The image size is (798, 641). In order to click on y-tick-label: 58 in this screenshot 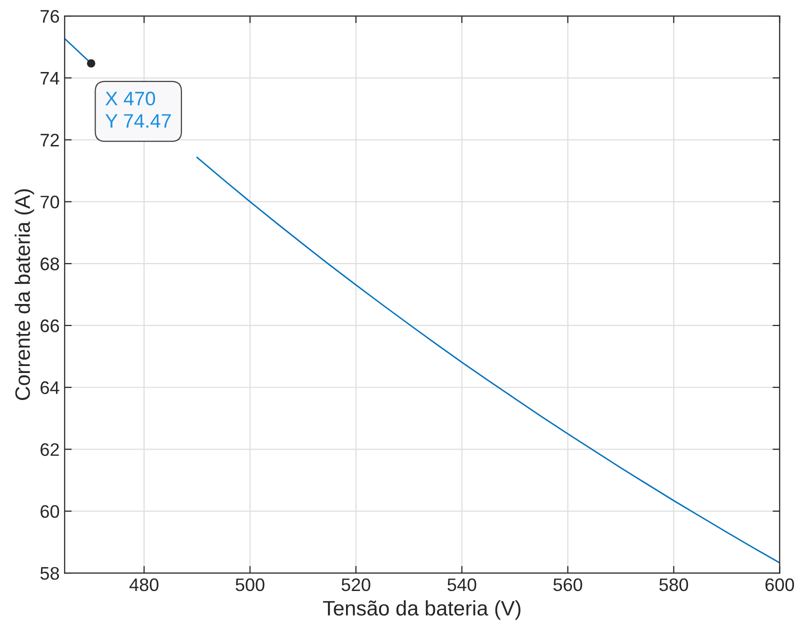, I will do `click(49, 573)`.